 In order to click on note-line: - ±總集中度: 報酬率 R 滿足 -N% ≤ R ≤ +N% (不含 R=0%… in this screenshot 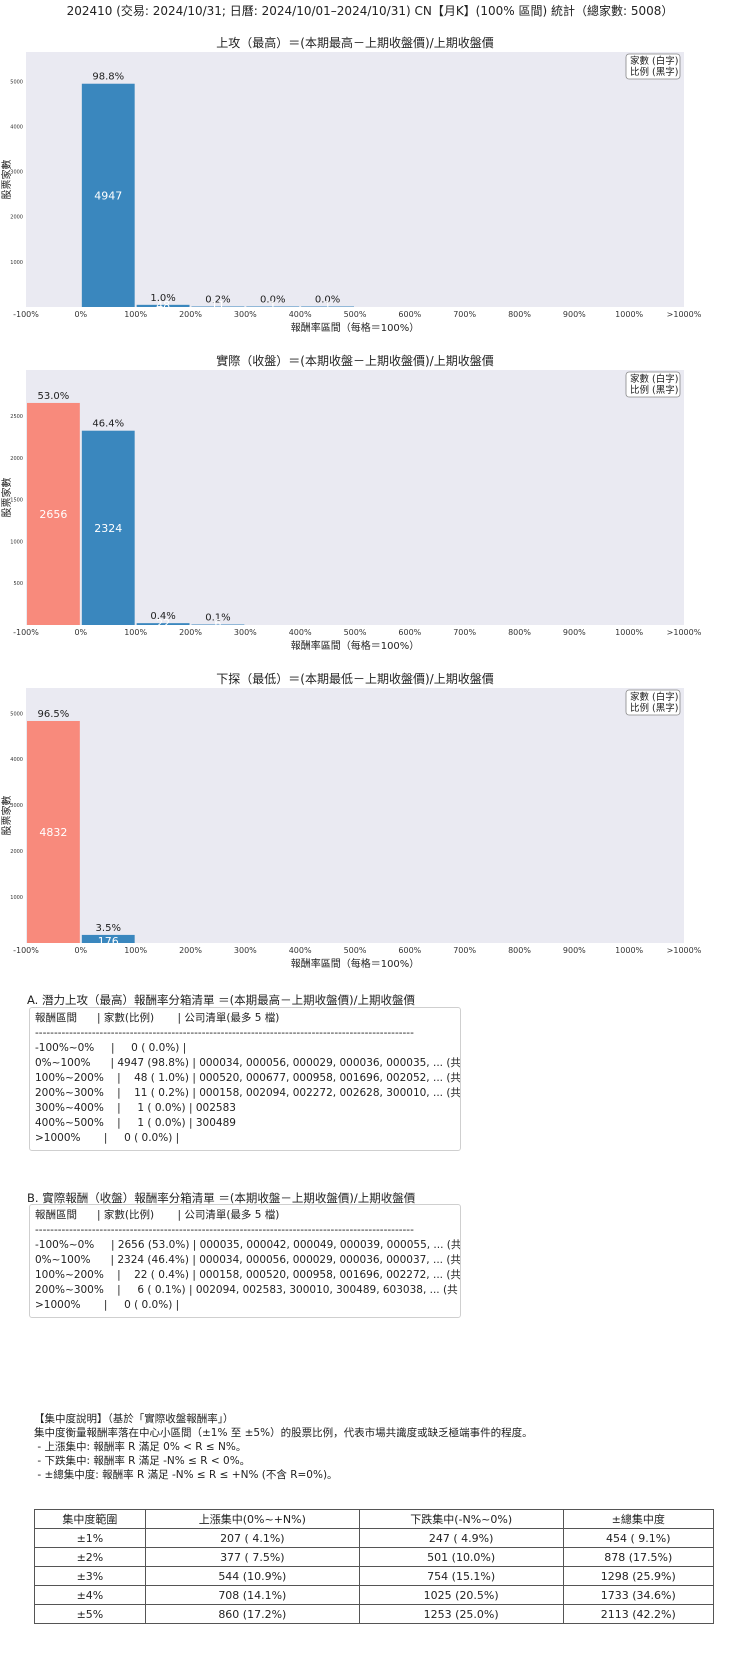, I will do `click(186, 1475)`.